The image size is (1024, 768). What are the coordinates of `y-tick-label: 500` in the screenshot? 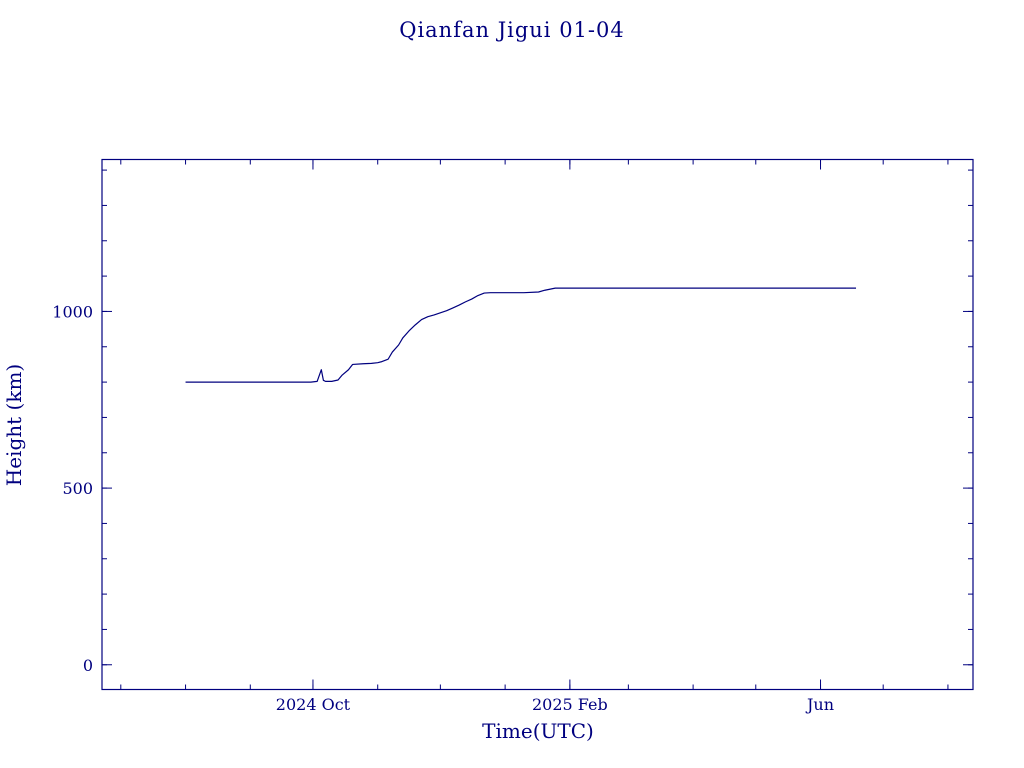 It's located at (77, 488).